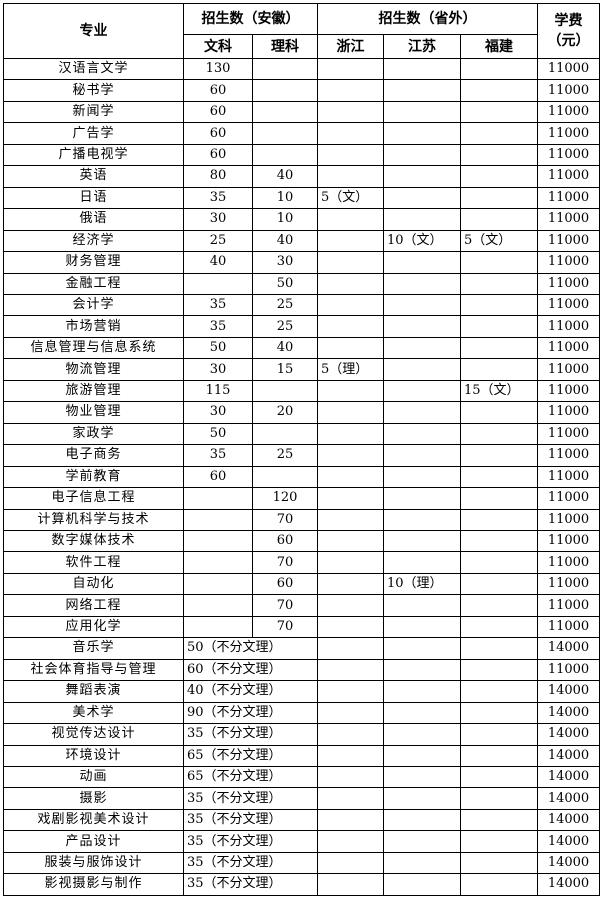 This screenshot has height=900, width=602. Describe the element at coordinates (93, 477) in the screenshot. I see `major-cell: 学前教育` at that location.